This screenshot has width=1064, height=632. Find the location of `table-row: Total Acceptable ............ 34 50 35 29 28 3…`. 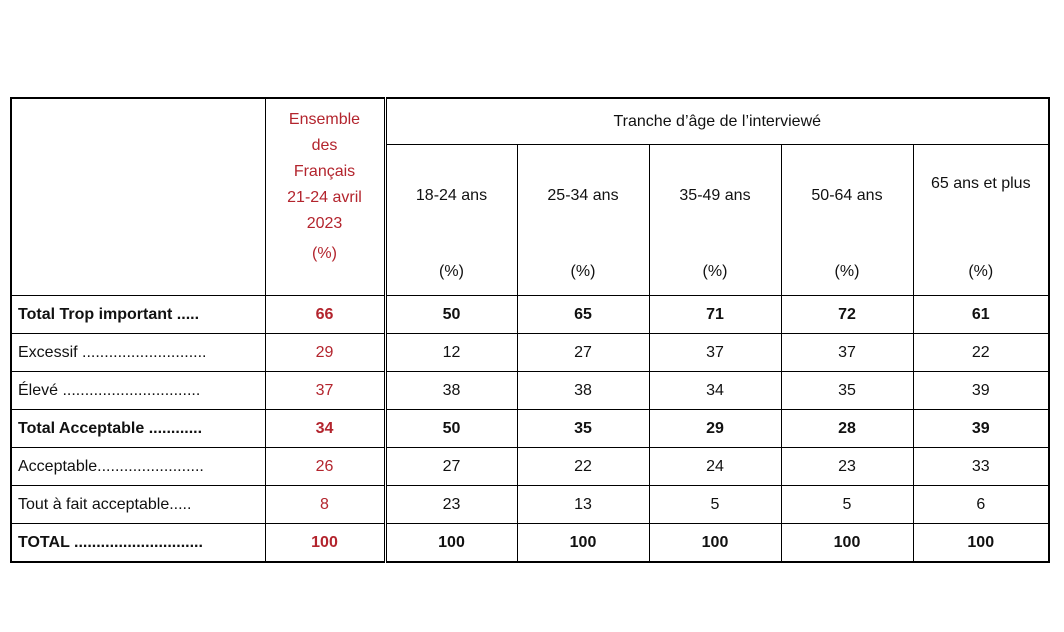

table-row: Total Acceptable ............ 34 50 35 29 28 3… is located at coordinates (530, 428).